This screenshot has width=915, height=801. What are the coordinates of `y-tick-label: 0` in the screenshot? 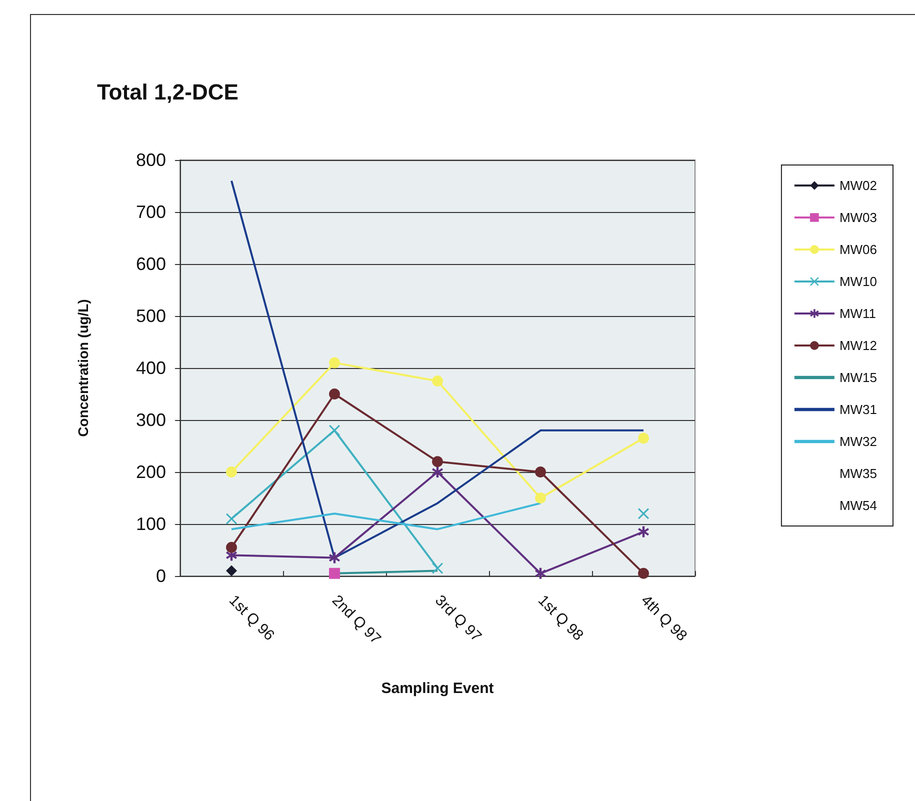 It's located at (161, 576).